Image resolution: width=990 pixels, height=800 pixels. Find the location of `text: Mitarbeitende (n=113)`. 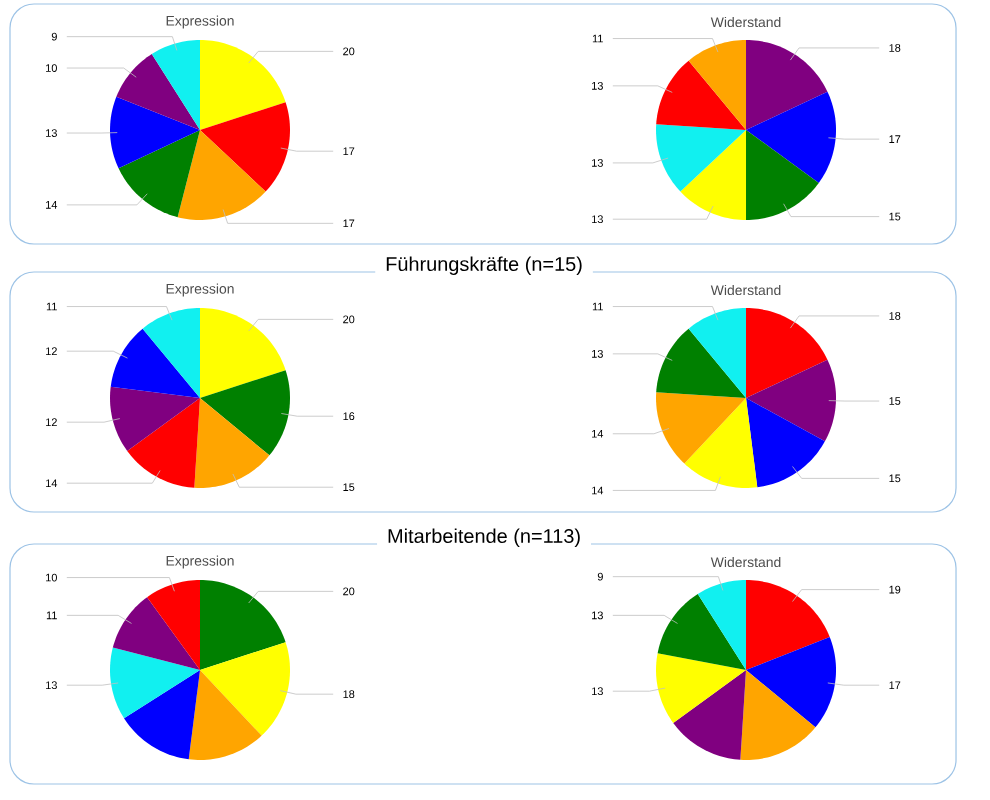

text: Mitarbeitende (n=113) is located at coordinates (484, 537).